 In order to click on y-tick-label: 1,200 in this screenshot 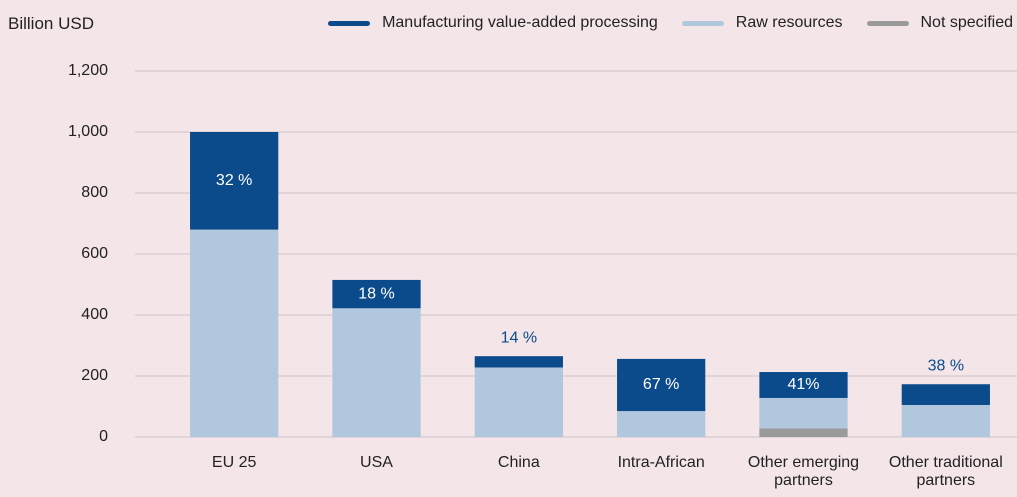, I will do `click(88, 70)`.